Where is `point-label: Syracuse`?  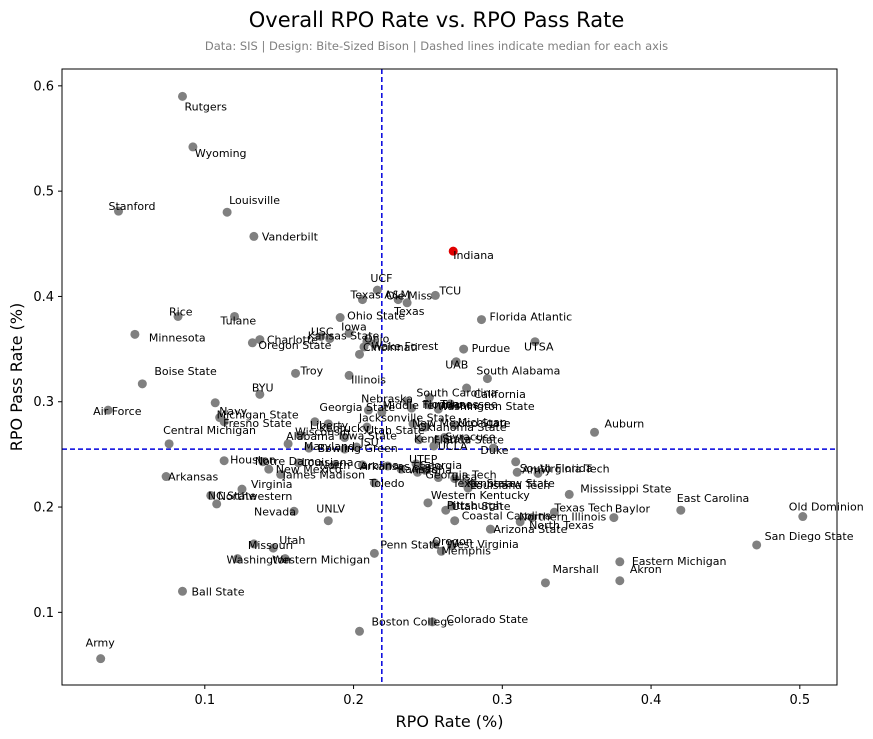
point-label: Syracuse is located at coordinates (470, 437).